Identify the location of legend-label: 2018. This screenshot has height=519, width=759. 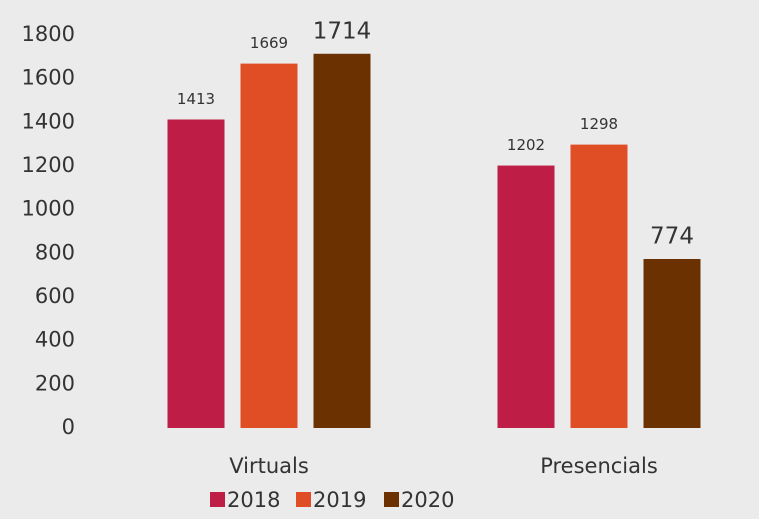
(253, 500).